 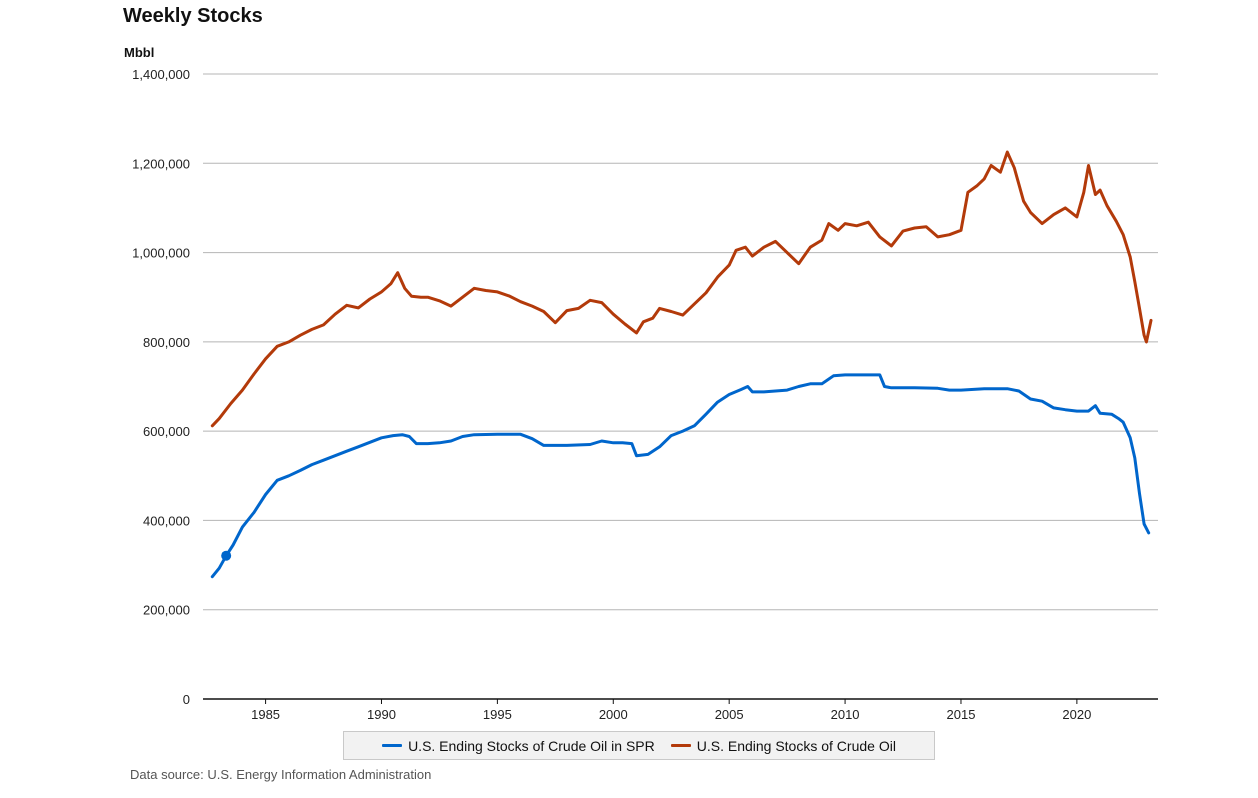 What do you see at coordinates (265, 714) in the screenshot?
I see `x-tick-label: 1985` at bounding box center [265, 714].